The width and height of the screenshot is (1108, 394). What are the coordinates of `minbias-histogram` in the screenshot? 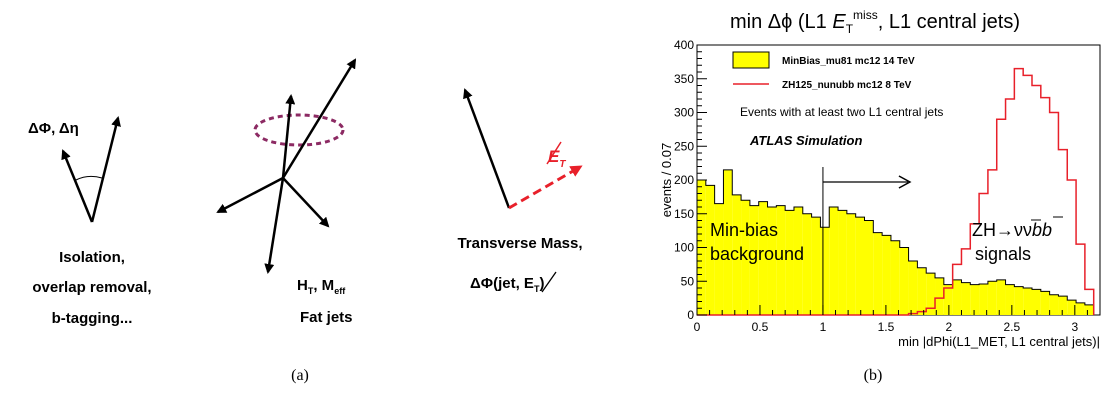 It's located at (895, 242).